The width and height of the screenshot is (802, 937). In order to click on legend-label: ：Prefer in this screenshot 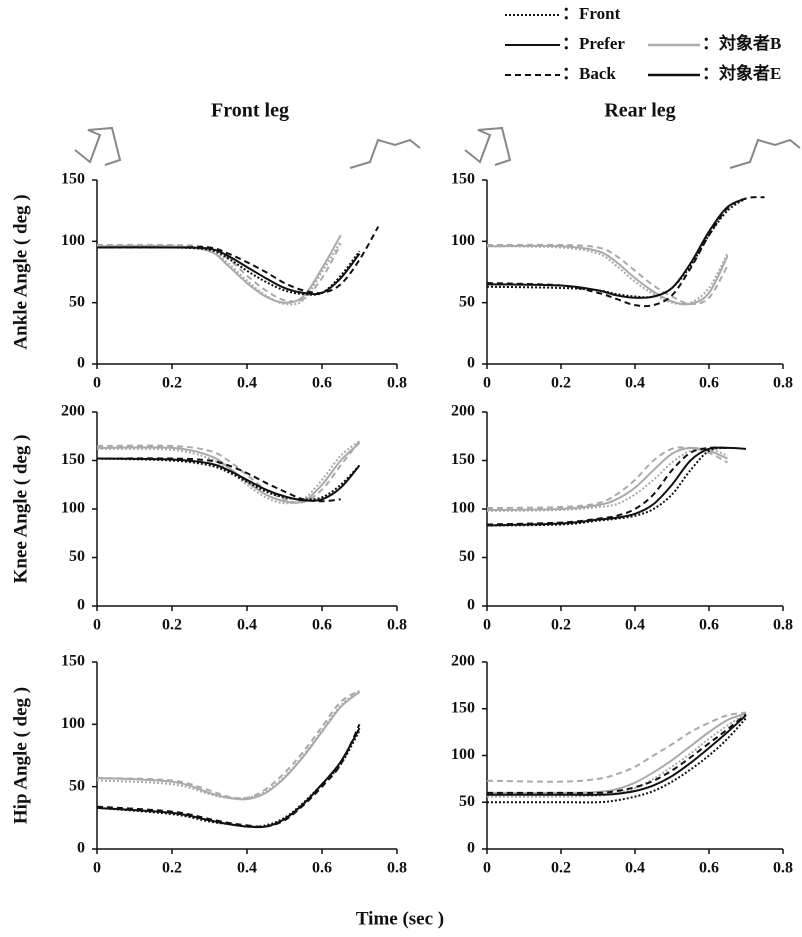, I will do `click(593, 43)`.